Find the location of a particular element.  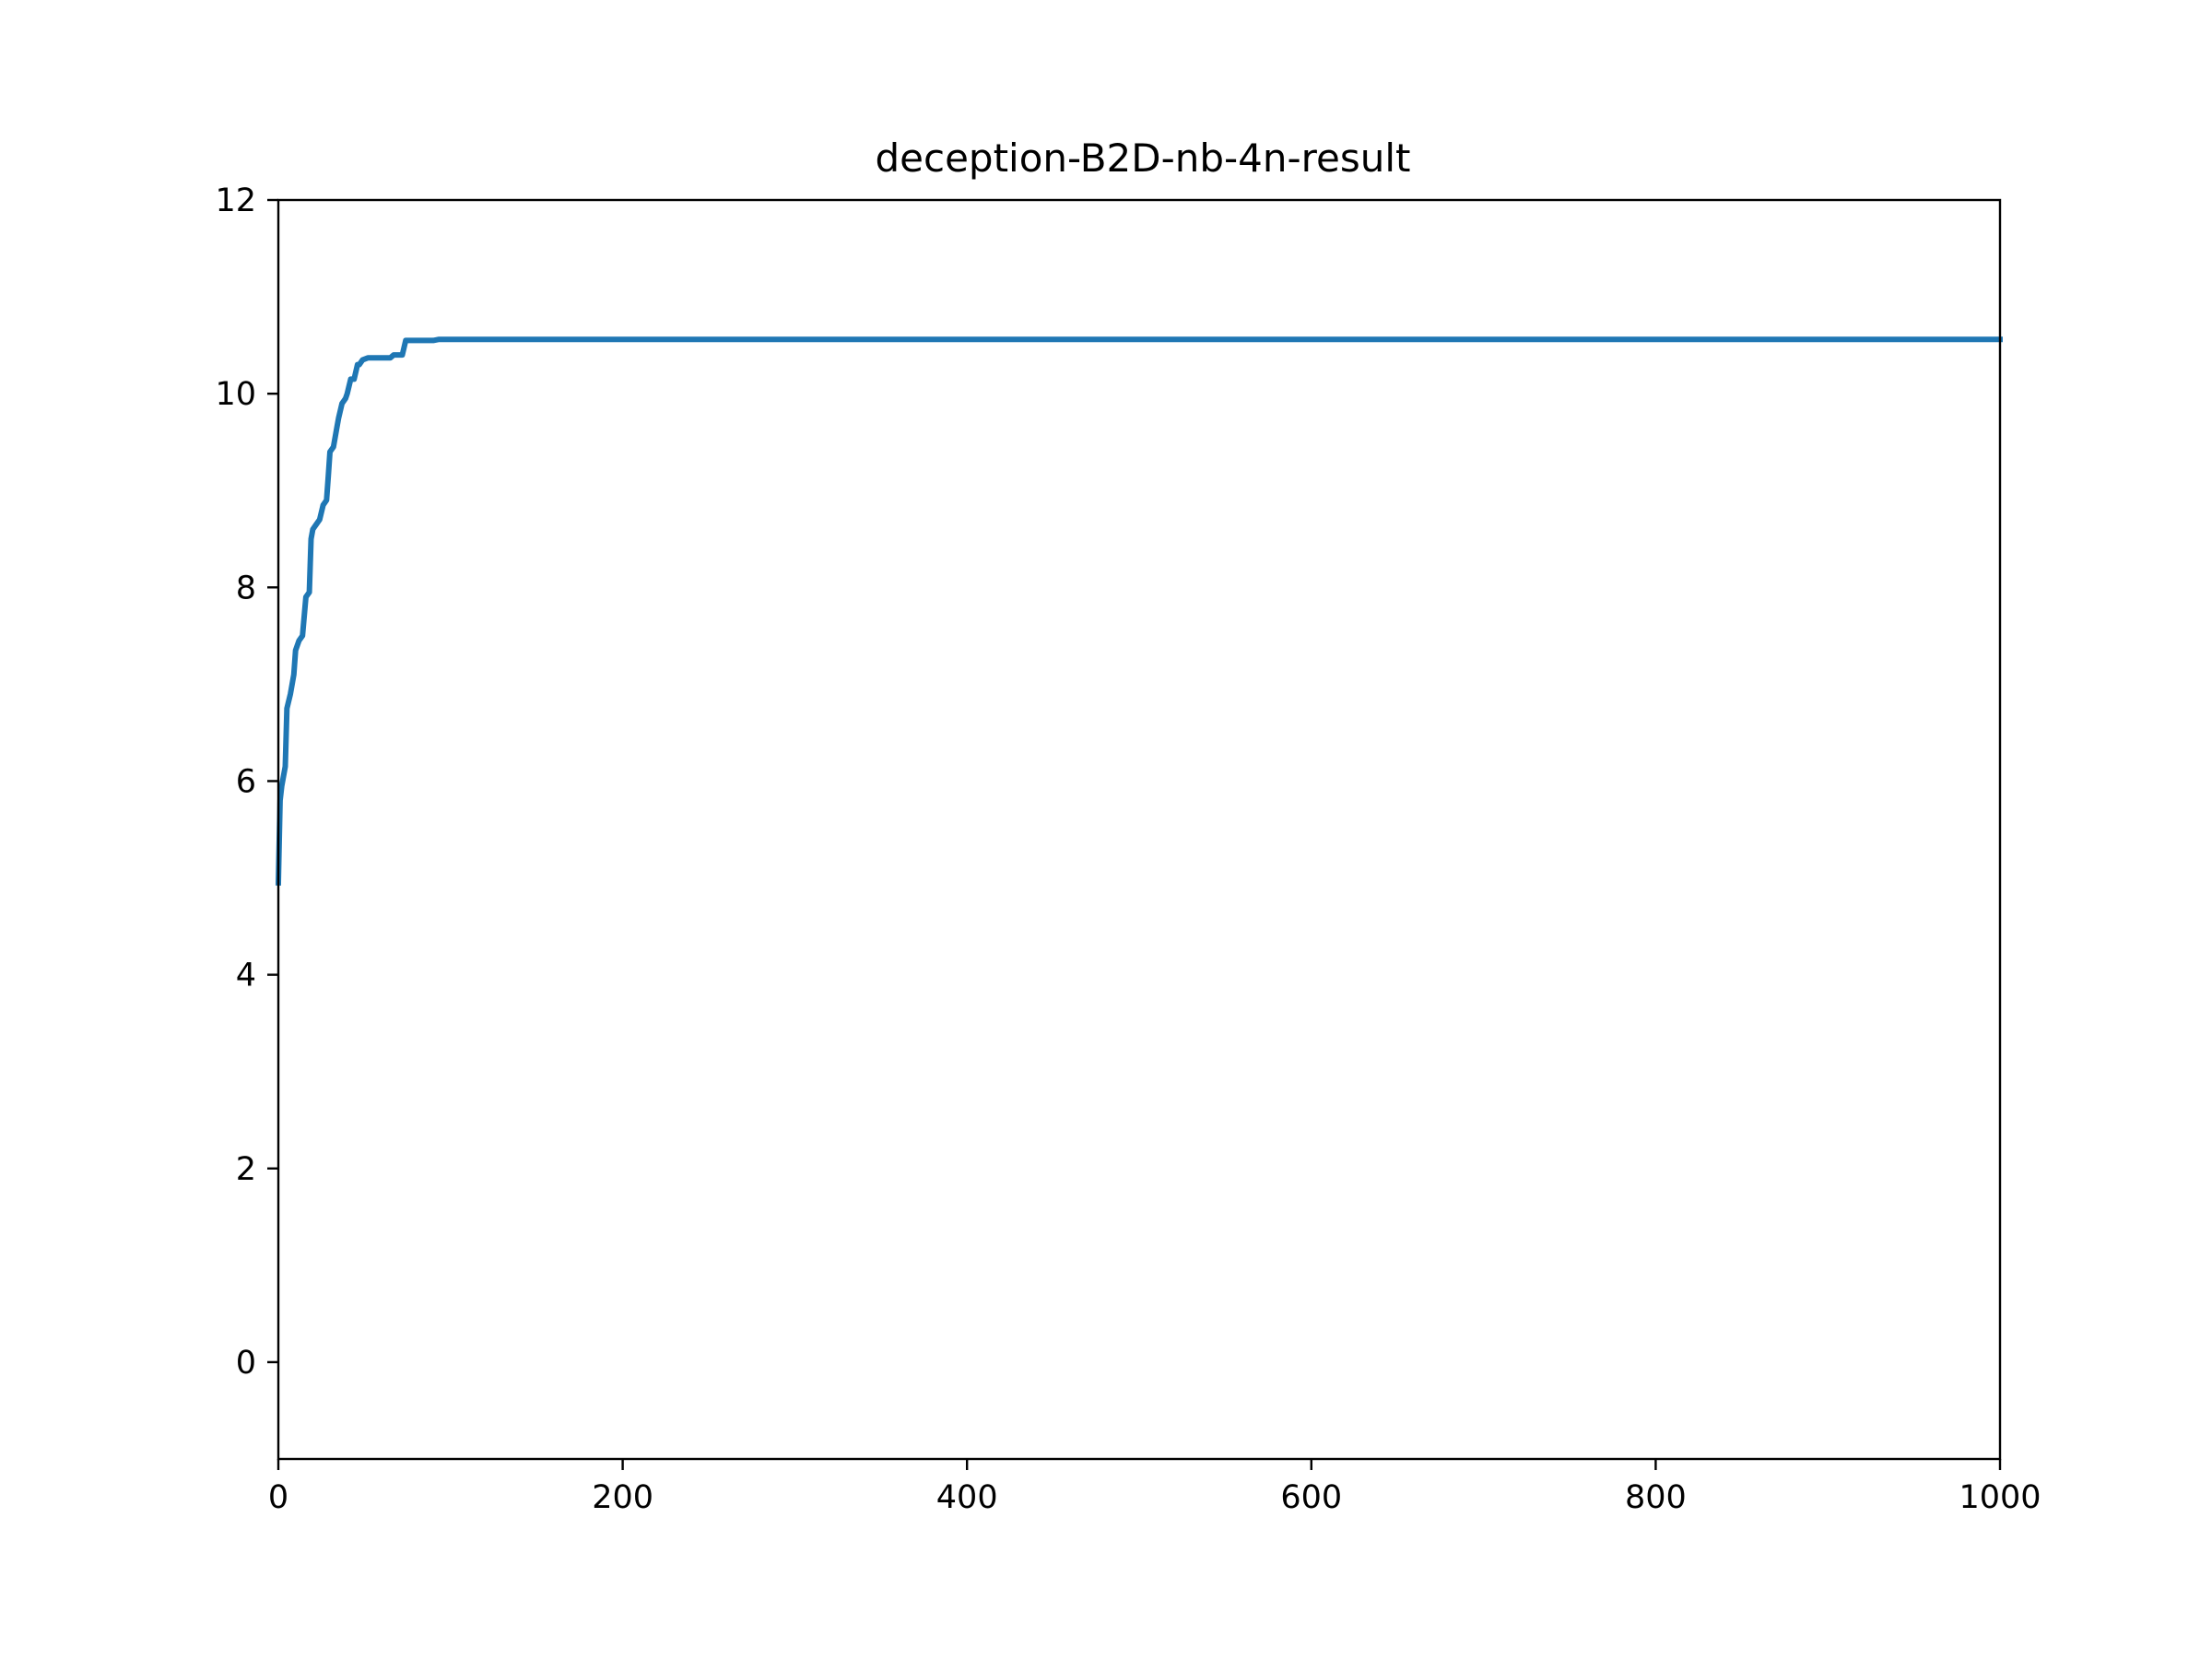

y-tick-label: 0 is located at coordinates (246, 1363).